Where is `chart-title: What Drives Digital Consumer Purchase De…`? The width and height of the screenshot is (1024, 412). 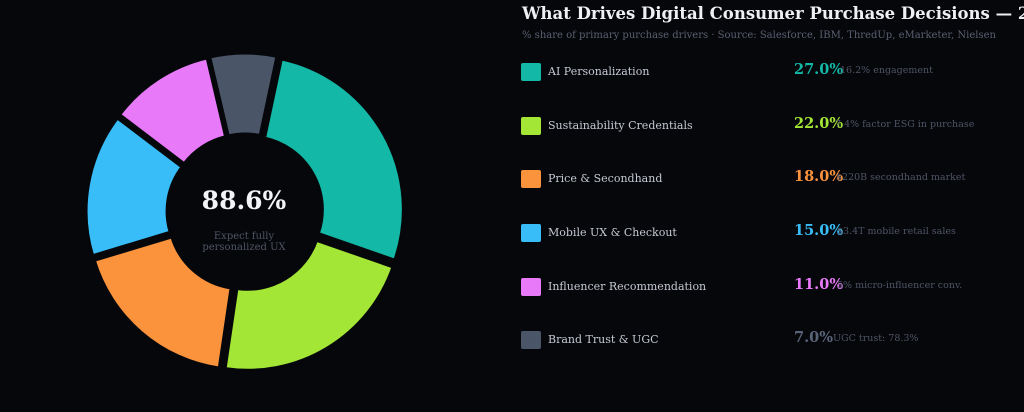
chart-title: What Drives Digital Consumer Purchase De… is located at coordinates (773, 13).